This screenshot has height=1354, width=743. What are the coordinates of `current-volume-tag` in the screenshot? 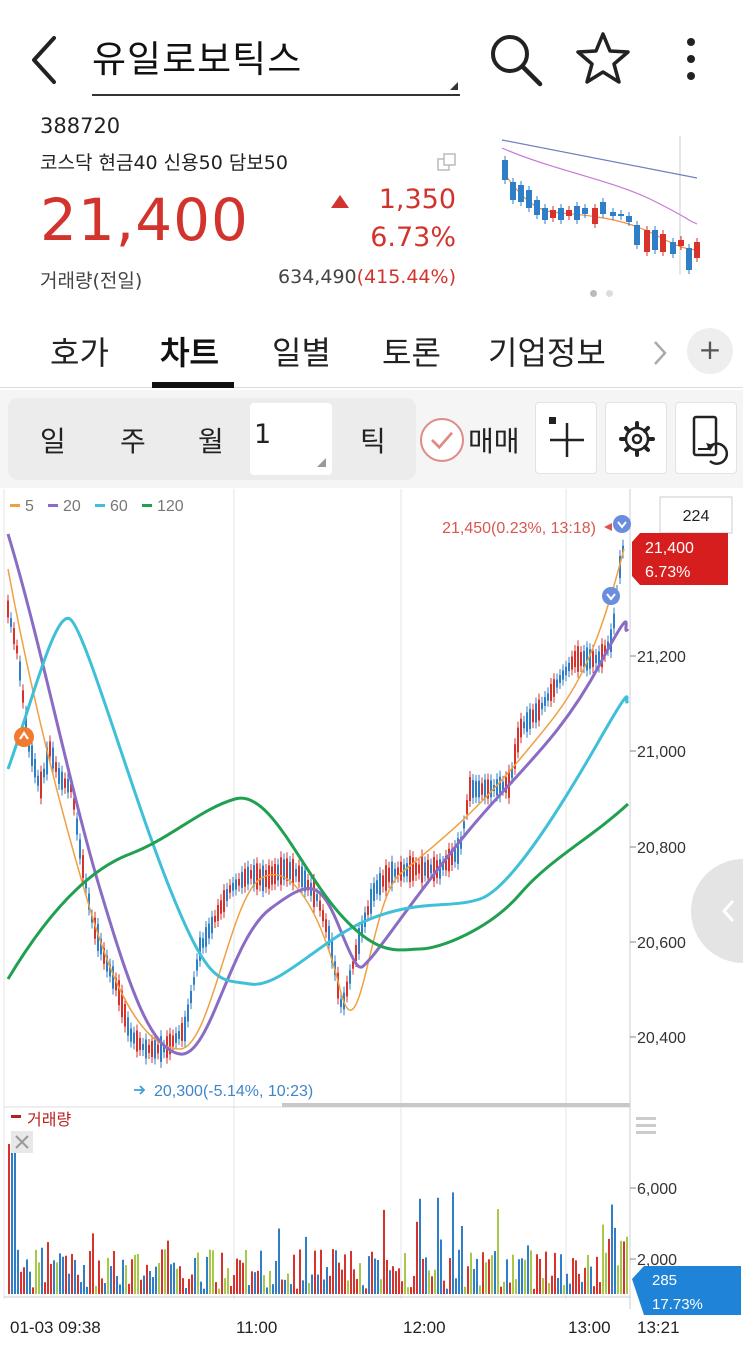 It's located at (686, 1290).